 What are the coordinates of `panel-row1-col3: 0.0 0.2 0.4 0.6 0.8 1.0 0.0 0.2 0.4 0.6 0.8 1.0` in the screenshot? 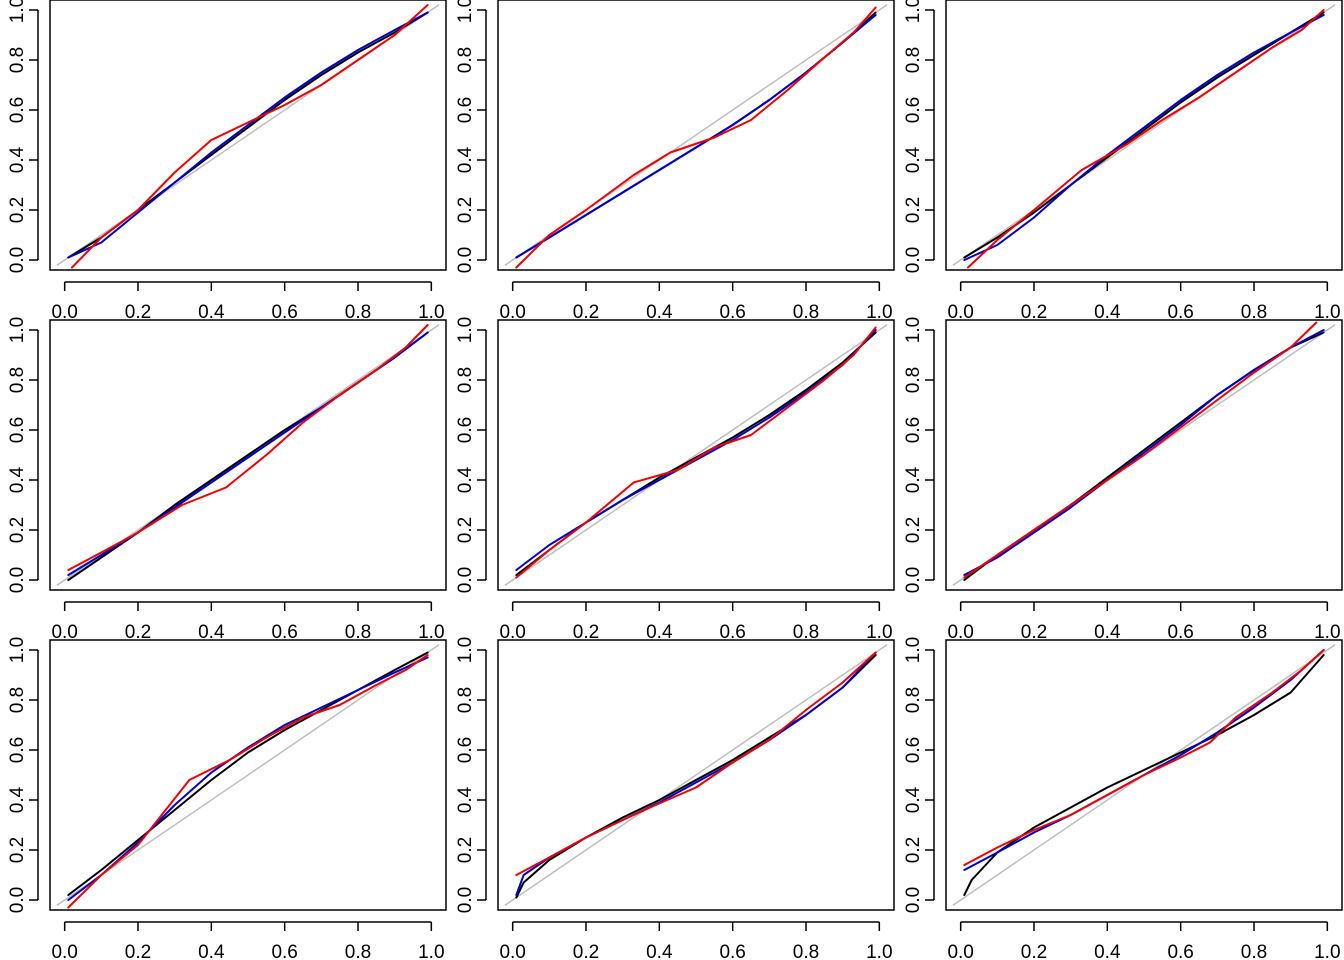 It's located at (1123, 161).